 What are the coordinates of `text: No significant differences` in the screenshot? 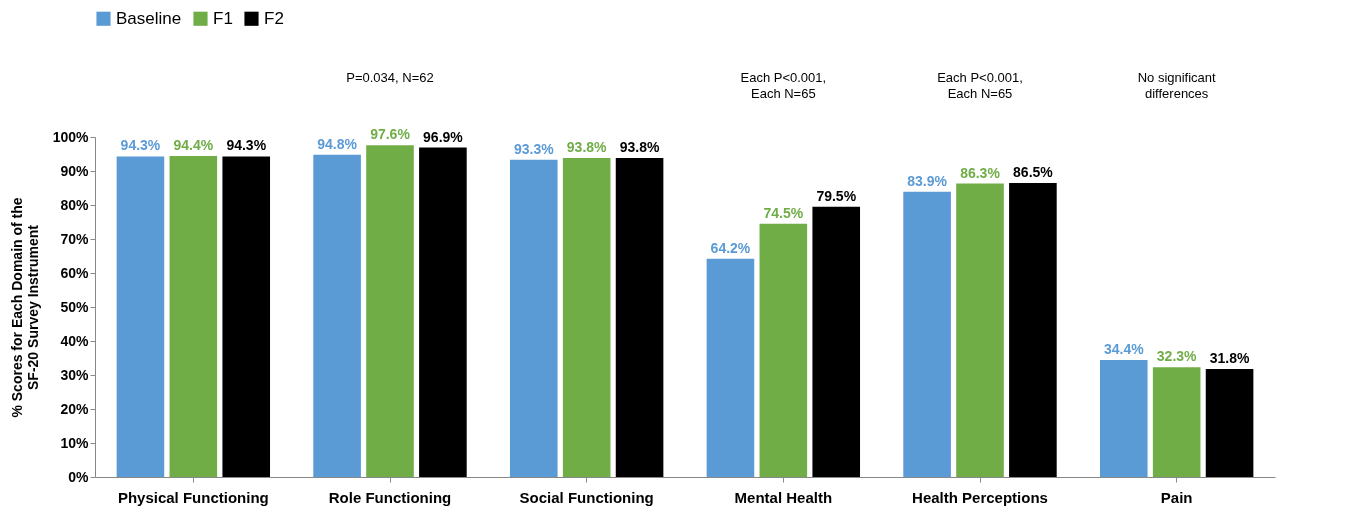 It's located at (1177, 85).